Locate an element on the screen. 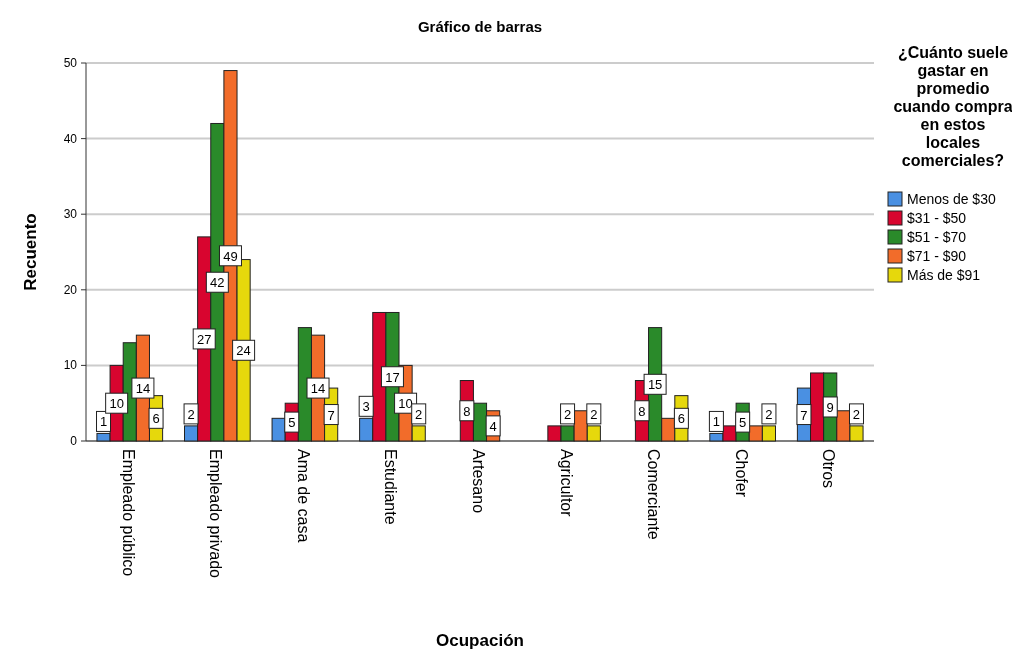 The image size is (1020, 661). x-tick-label: Artesano is located at coordinates (478, 481).